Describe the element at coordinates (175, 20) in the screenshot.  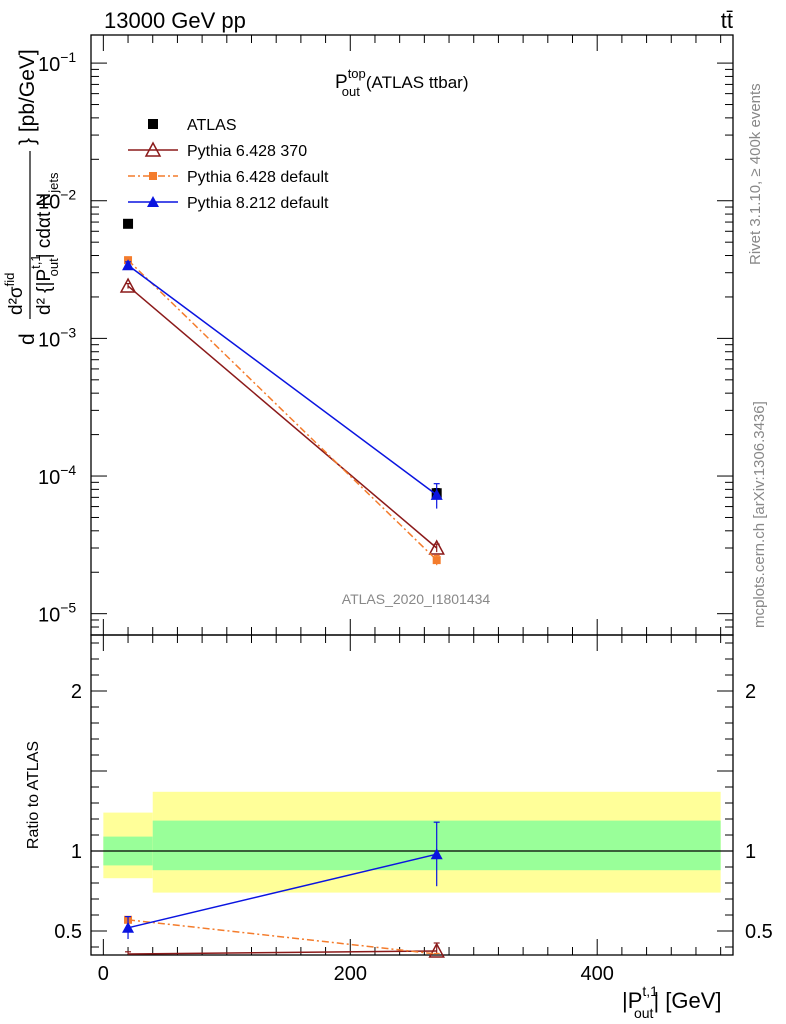
I see `energy-label: 13000 GeV pp` at that location.